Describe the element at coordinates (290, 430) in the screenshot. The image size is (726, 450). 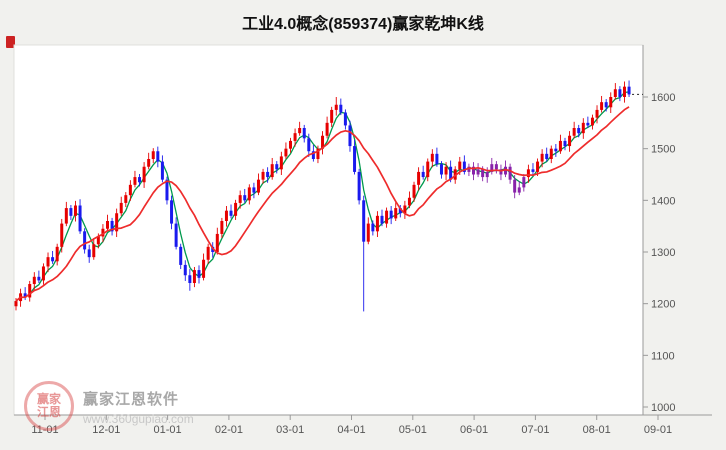
I see `x-axis-label: 03-01` at that location.